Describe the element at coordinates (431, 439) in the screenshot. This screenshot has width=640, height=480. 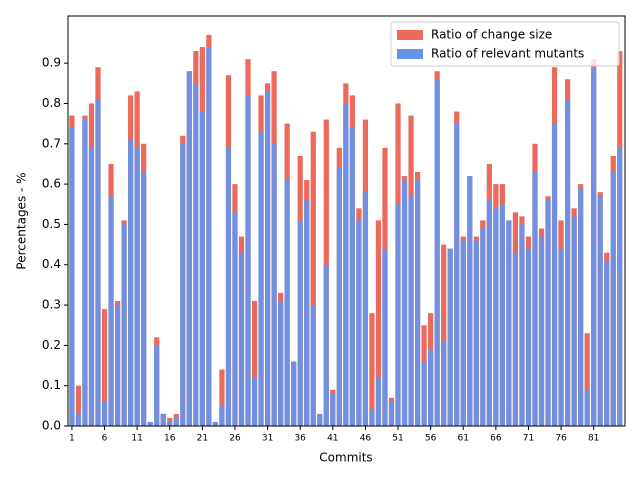
I see `x-tick-label: 56` at that location.